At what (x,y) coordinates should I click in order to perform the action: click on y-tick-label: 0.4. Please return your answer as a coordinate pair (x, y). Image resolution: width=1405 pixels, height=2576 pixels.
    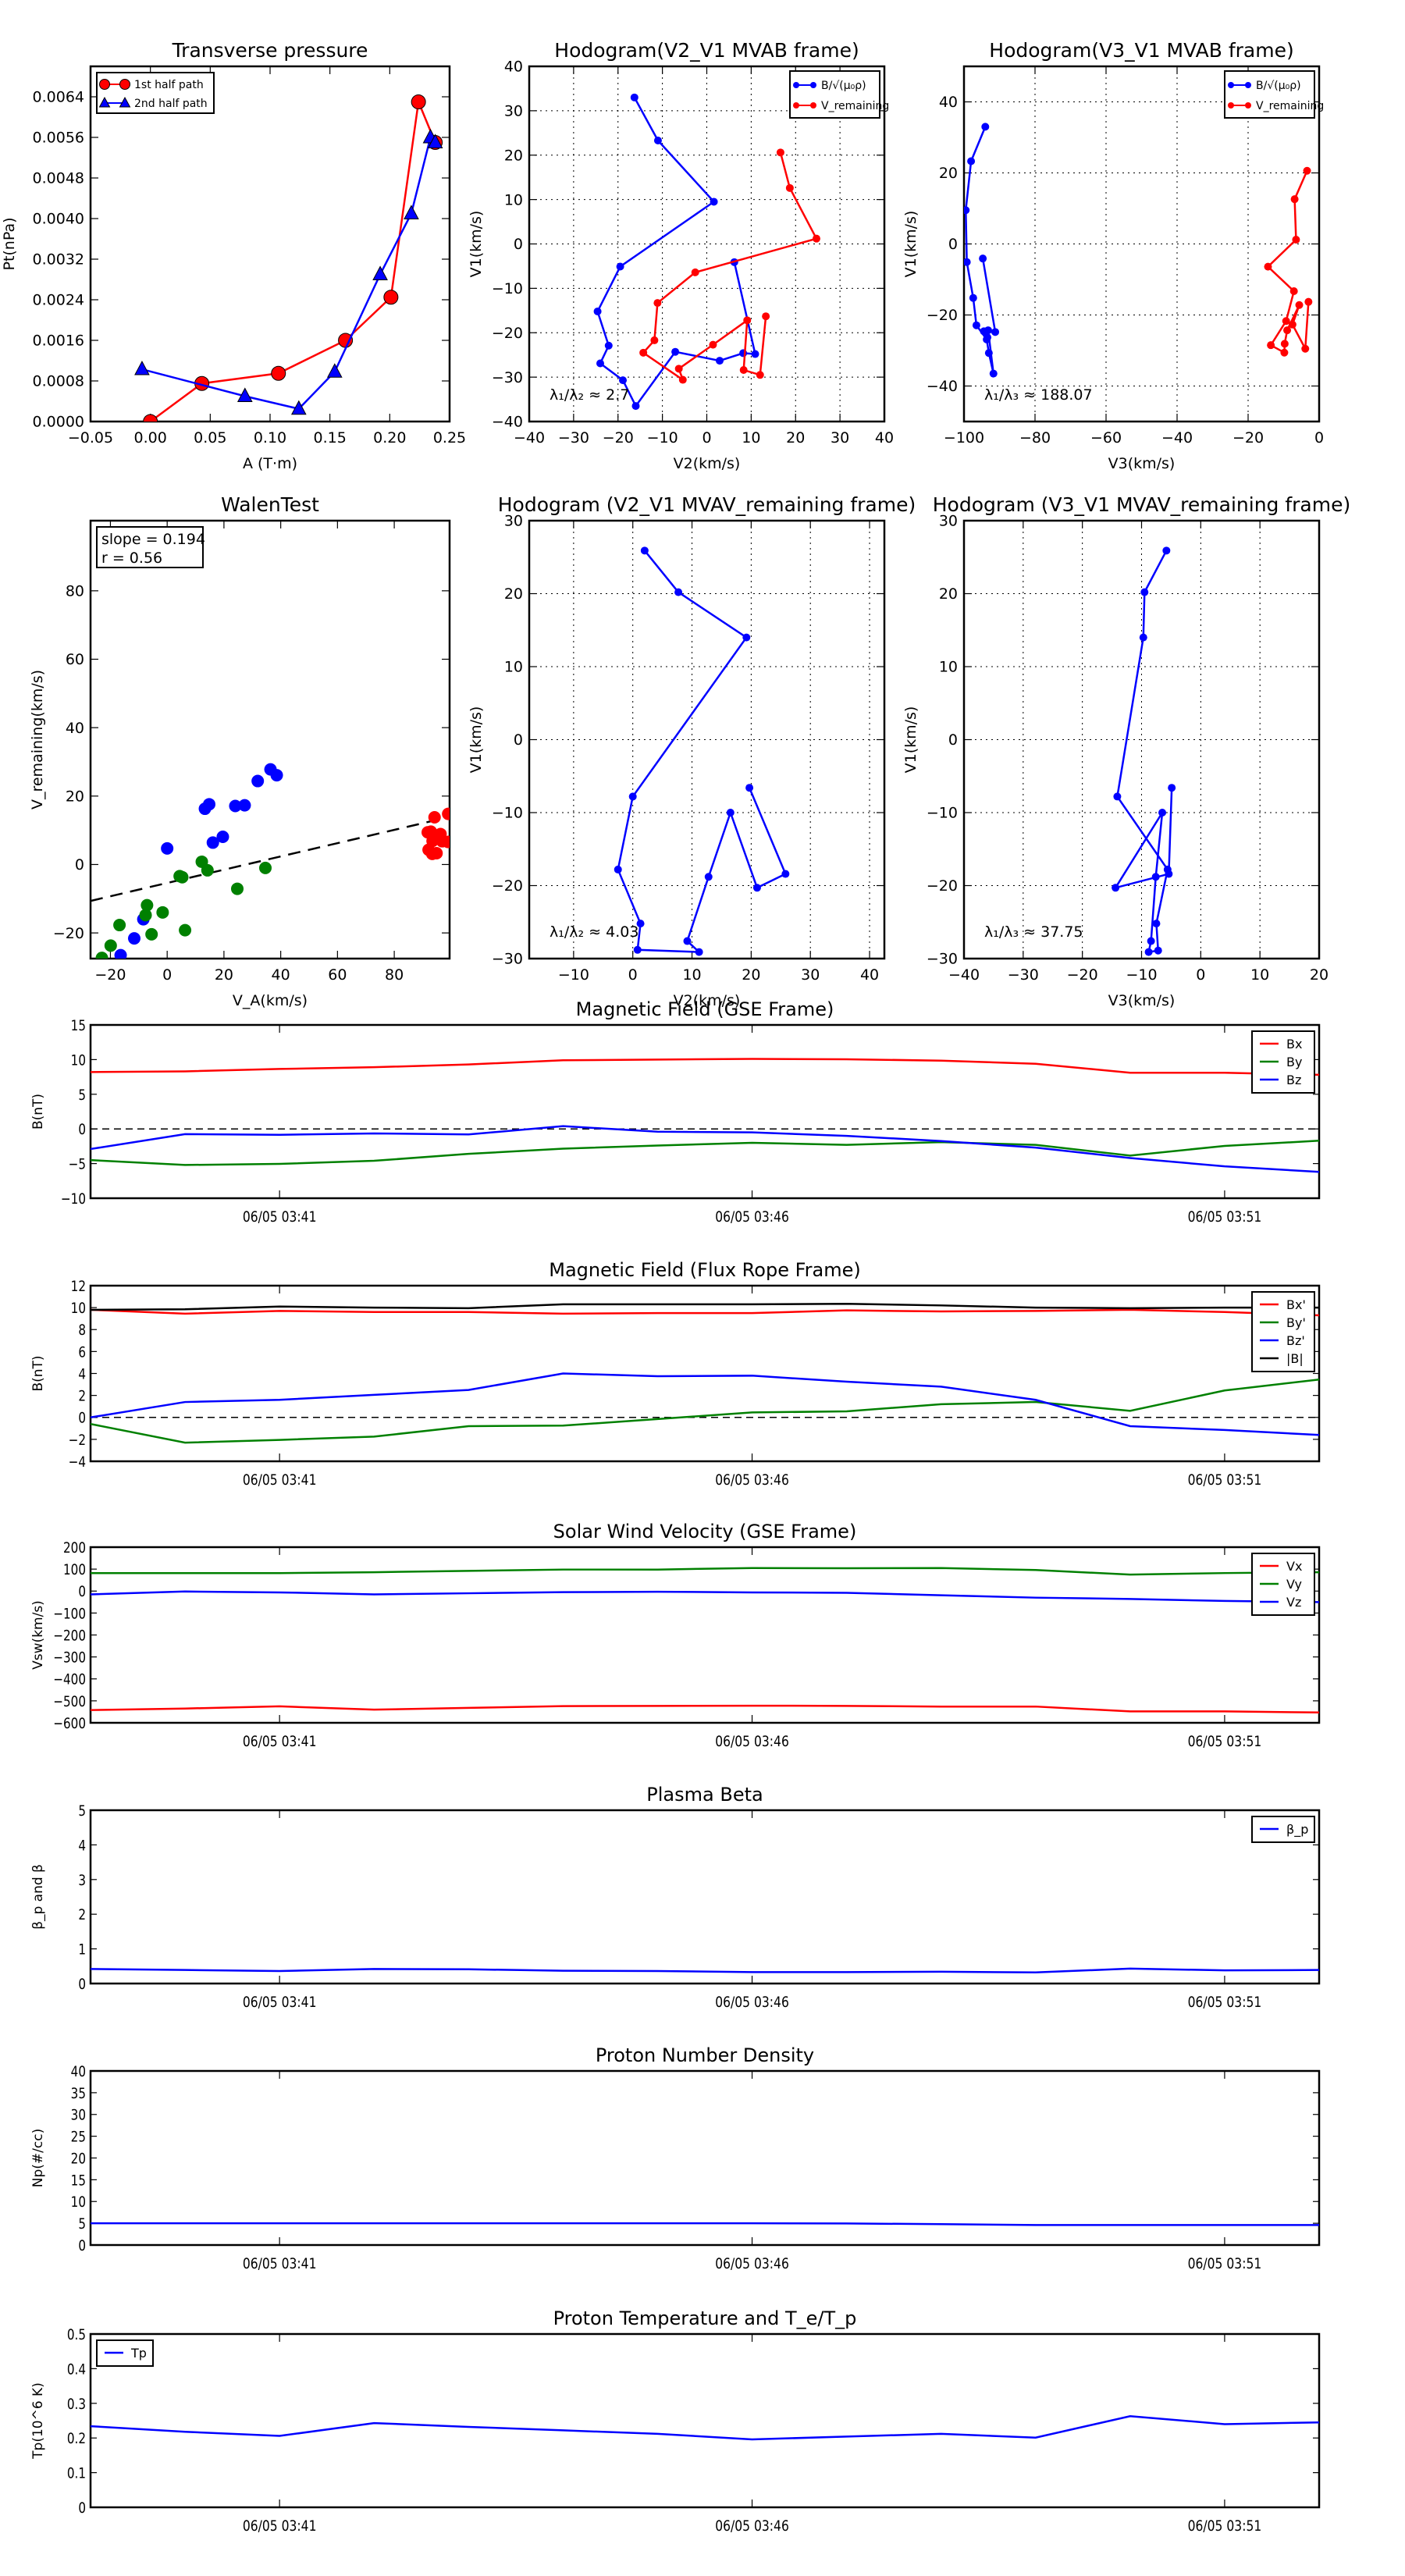
    Looking at the image, I should click on (76, 2370).